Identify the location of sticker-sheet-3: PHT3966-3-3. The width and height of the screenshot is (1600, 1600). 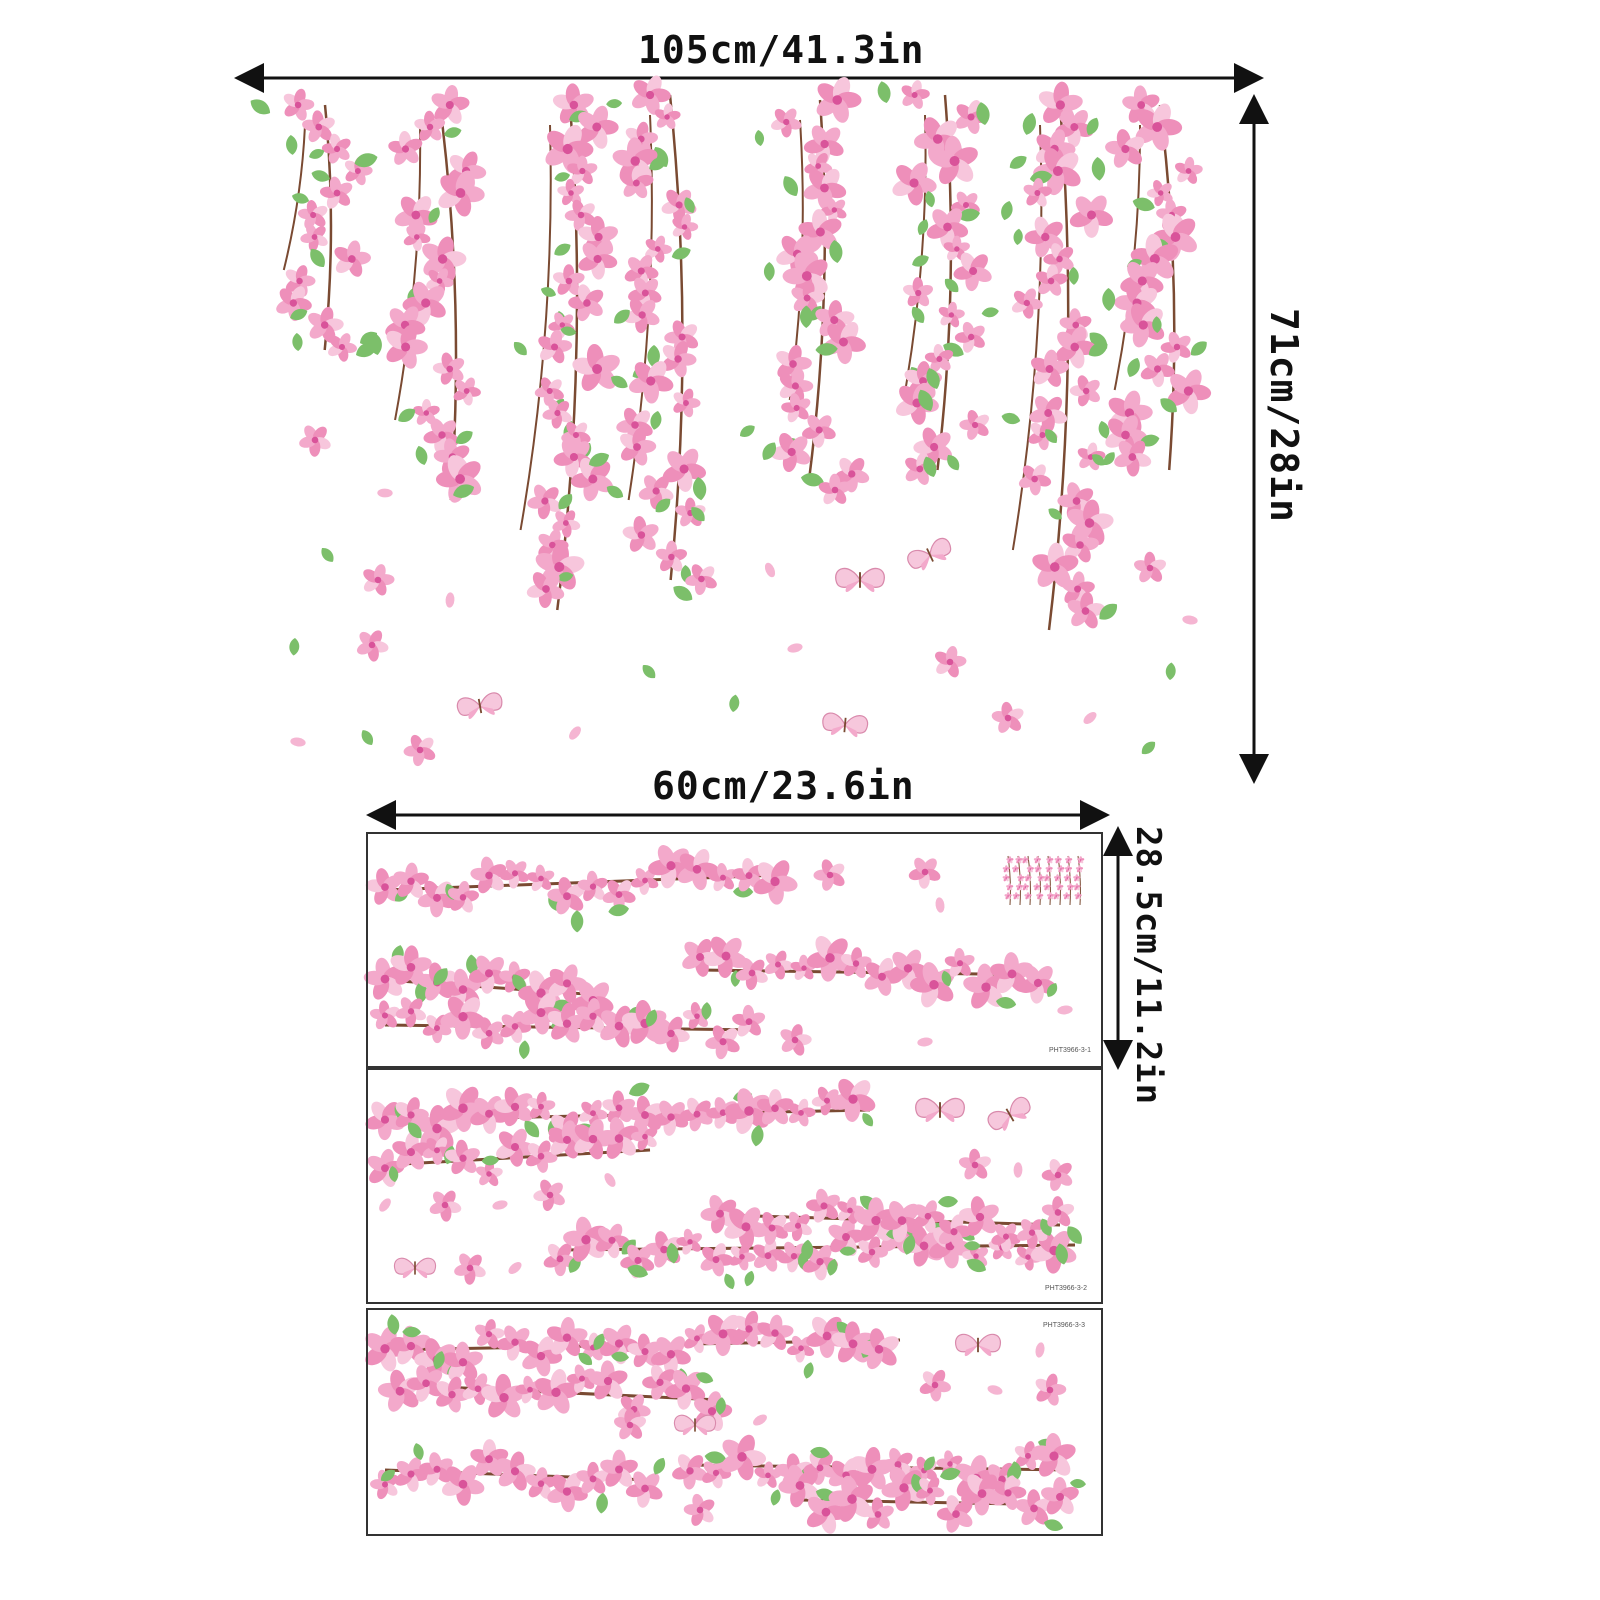
(734, 1422).